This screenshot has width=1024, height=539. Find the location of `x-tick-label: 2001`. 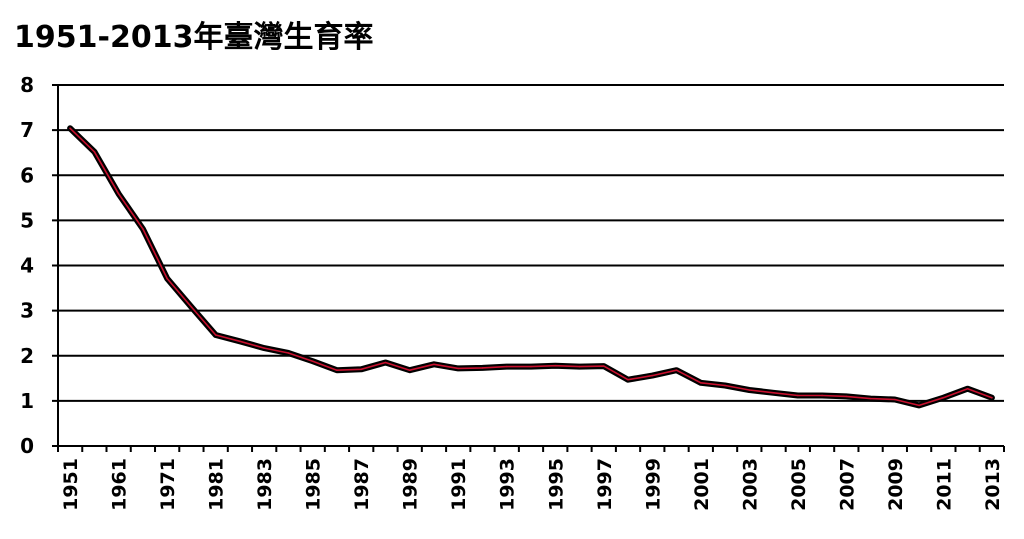

x-tick-label: 2001 is located at coordinates (702, 484).